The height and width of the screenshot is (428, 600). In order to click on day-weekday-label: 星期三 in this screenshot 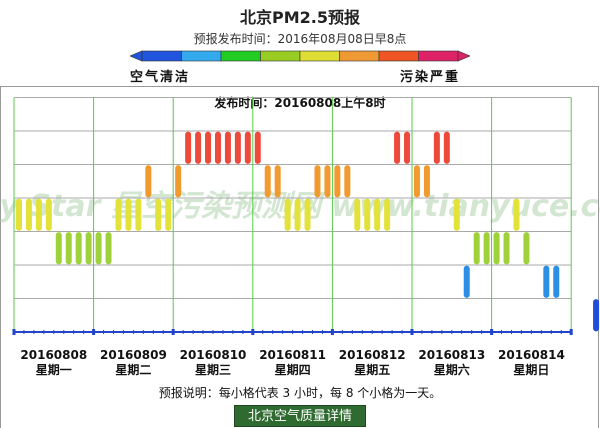, I will do `click(213, 369)`.